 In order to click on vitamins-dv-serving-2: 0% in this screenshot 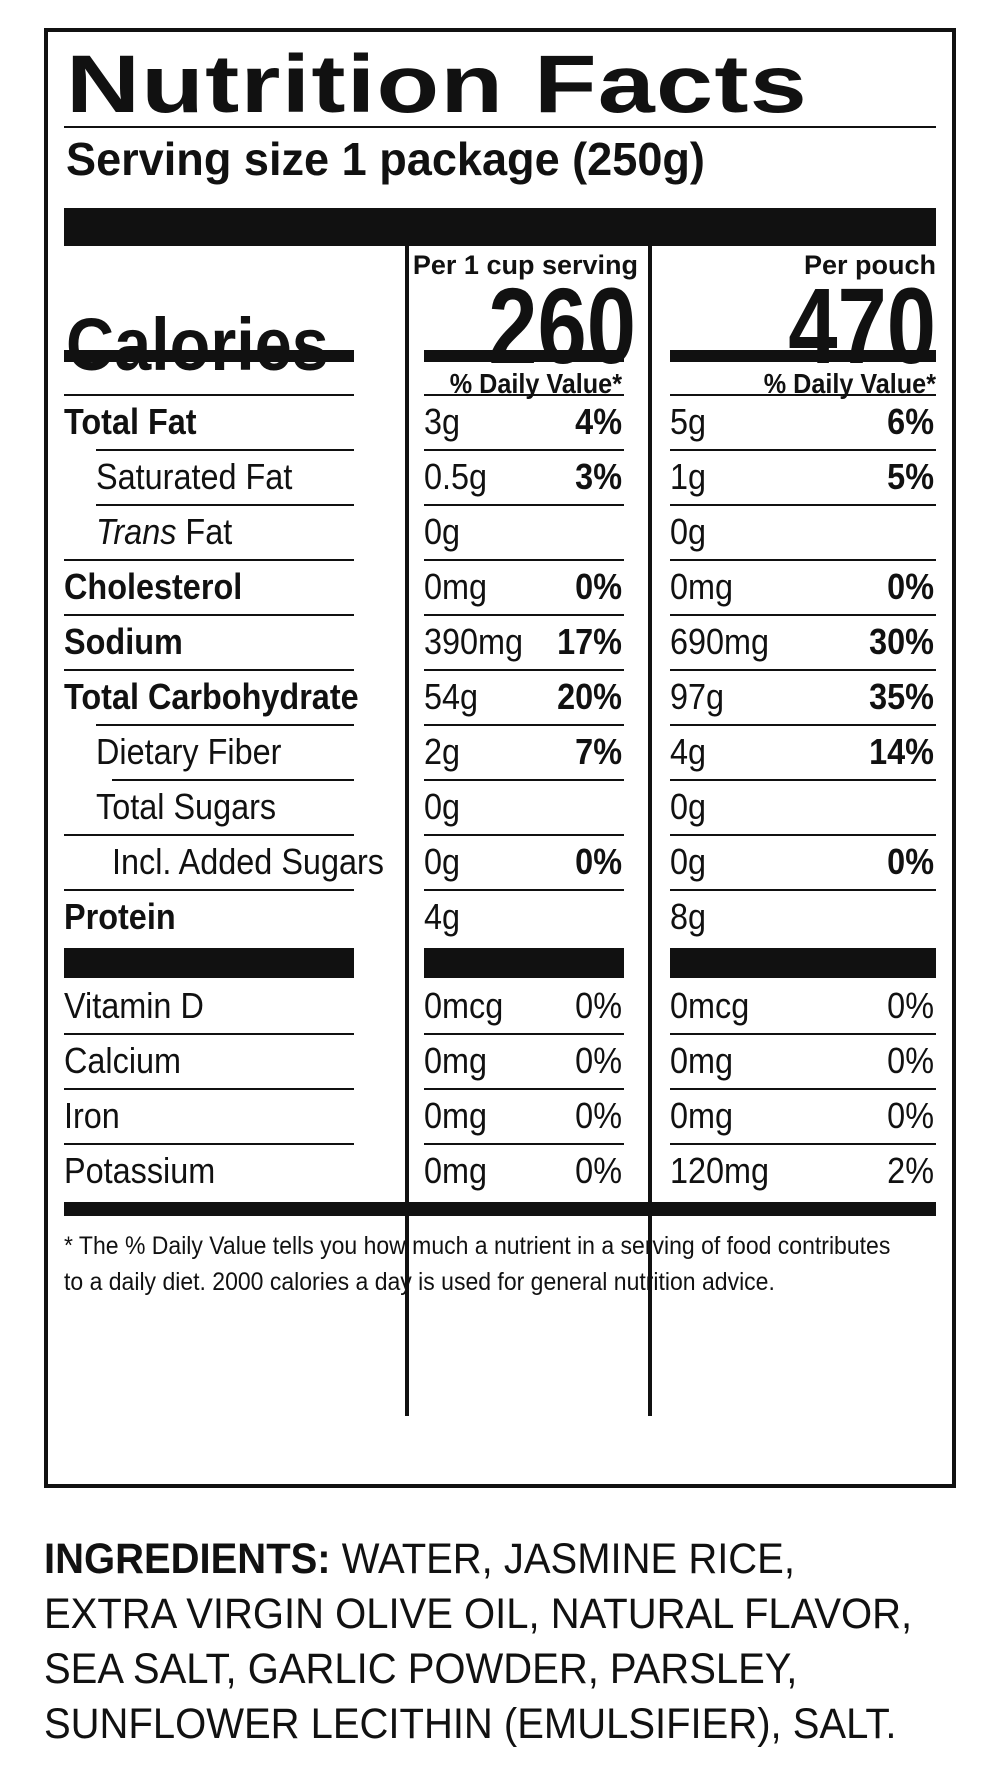, I will do `click(598, 1115)`.